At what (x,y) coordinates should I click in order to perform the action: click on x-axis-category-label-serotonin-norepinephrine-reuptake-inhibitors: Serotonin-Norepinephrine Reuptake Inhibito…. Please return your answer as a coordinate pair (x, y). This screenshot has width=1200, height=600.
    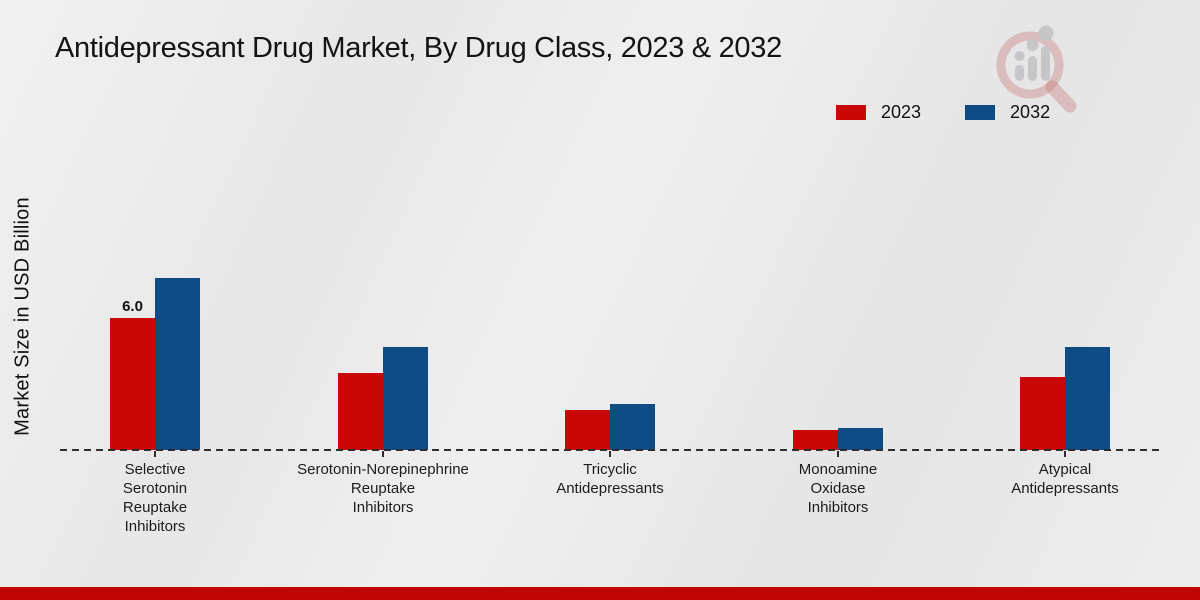
    Looking at the image, I should click on (383, 488).